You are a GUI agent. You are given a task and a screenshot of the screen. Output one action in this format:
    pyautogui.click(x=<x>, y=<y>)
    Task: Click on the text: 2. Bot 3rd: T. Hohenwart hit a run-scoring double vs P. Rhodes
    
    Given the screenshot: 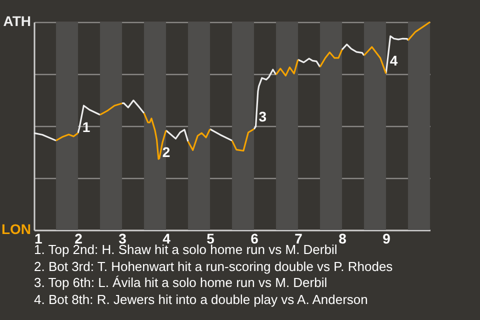 What is the action you would take?
    pyautogui.click(x=213, y=266)
    